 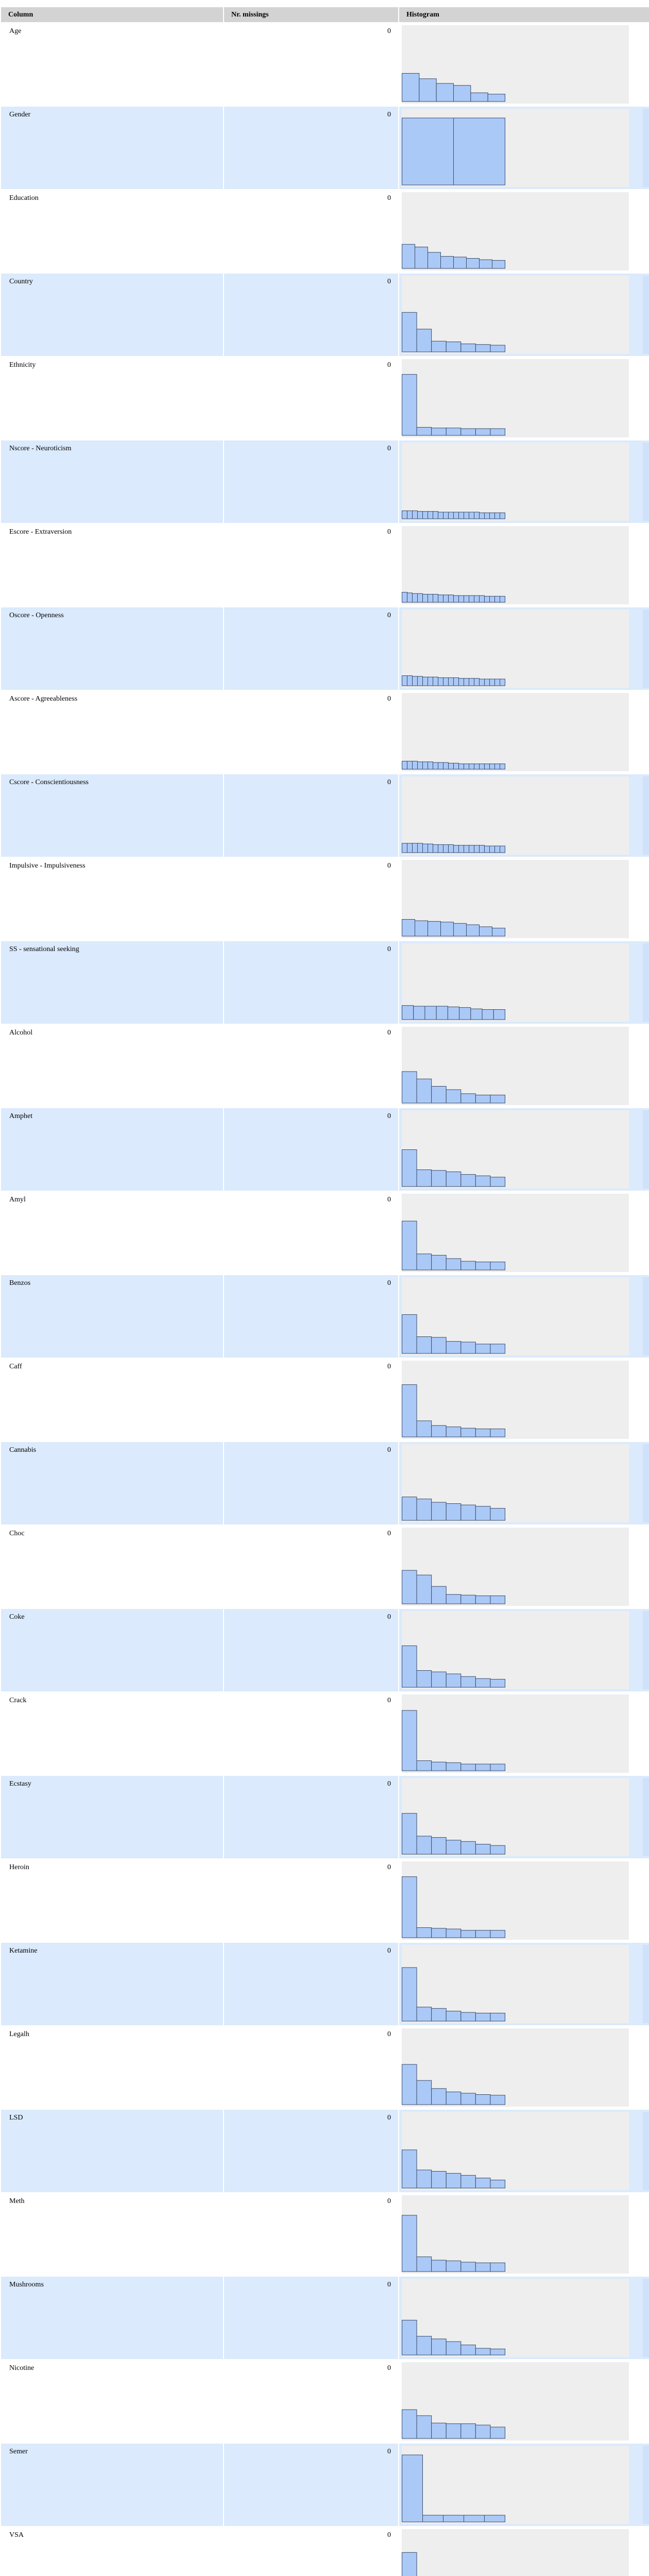 I want to click on column-name-cell: Nscore - Neuroticism, so click(x=112, y=481).